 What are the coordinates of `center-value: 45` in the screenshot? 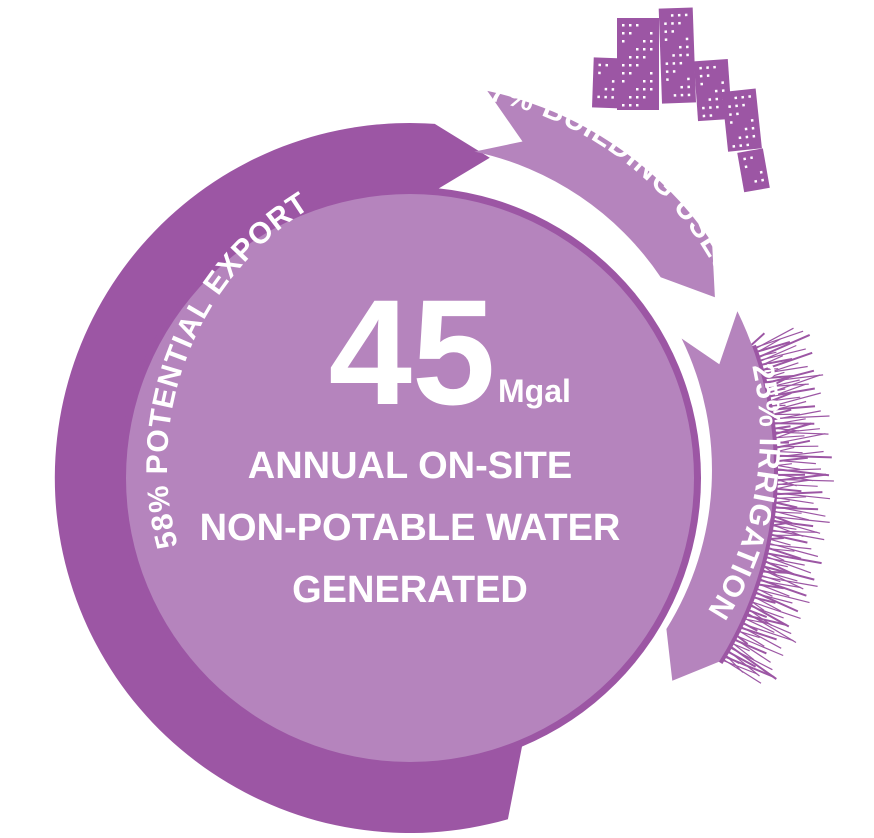 It's located at (412, 352).